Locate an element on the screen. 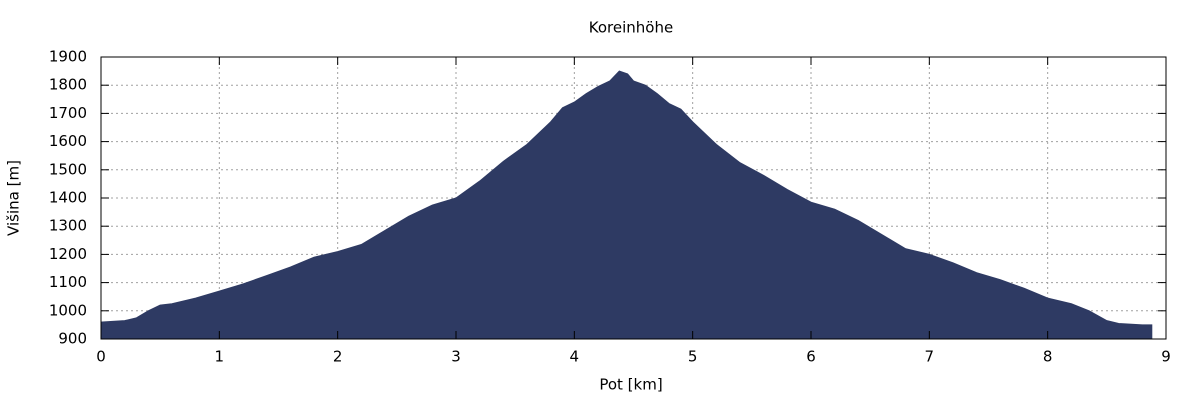 Image resolution: width=1200 pixels, height=400 pixels. chart-title: Koreinhöhe is located at coordinates (631, 28).